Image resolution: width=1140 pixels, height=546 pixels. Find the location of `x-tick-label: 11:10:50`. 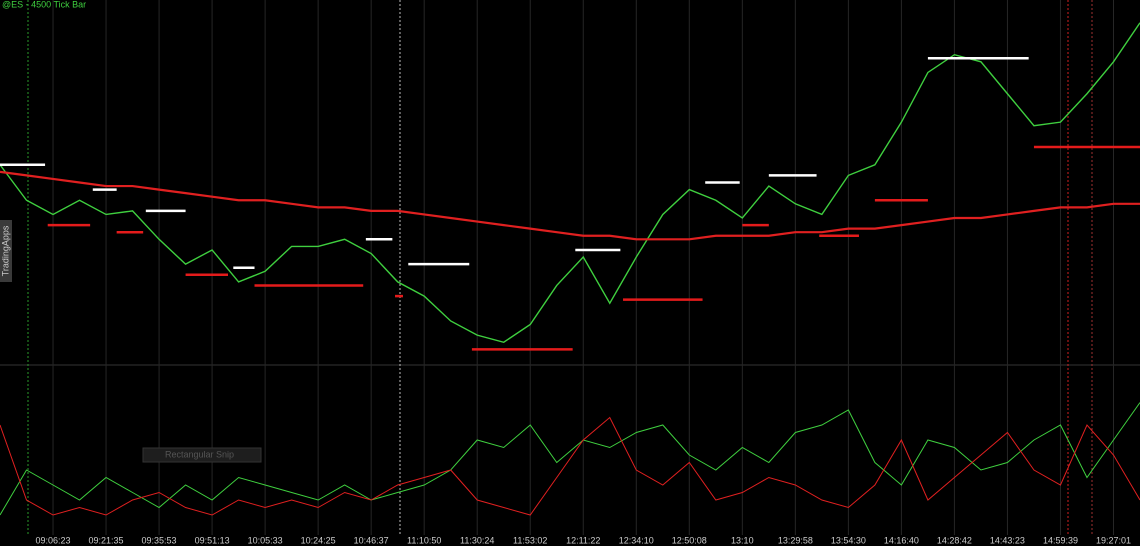

x-tick-label: 11:10:50 is located at coordinates (424, 540).